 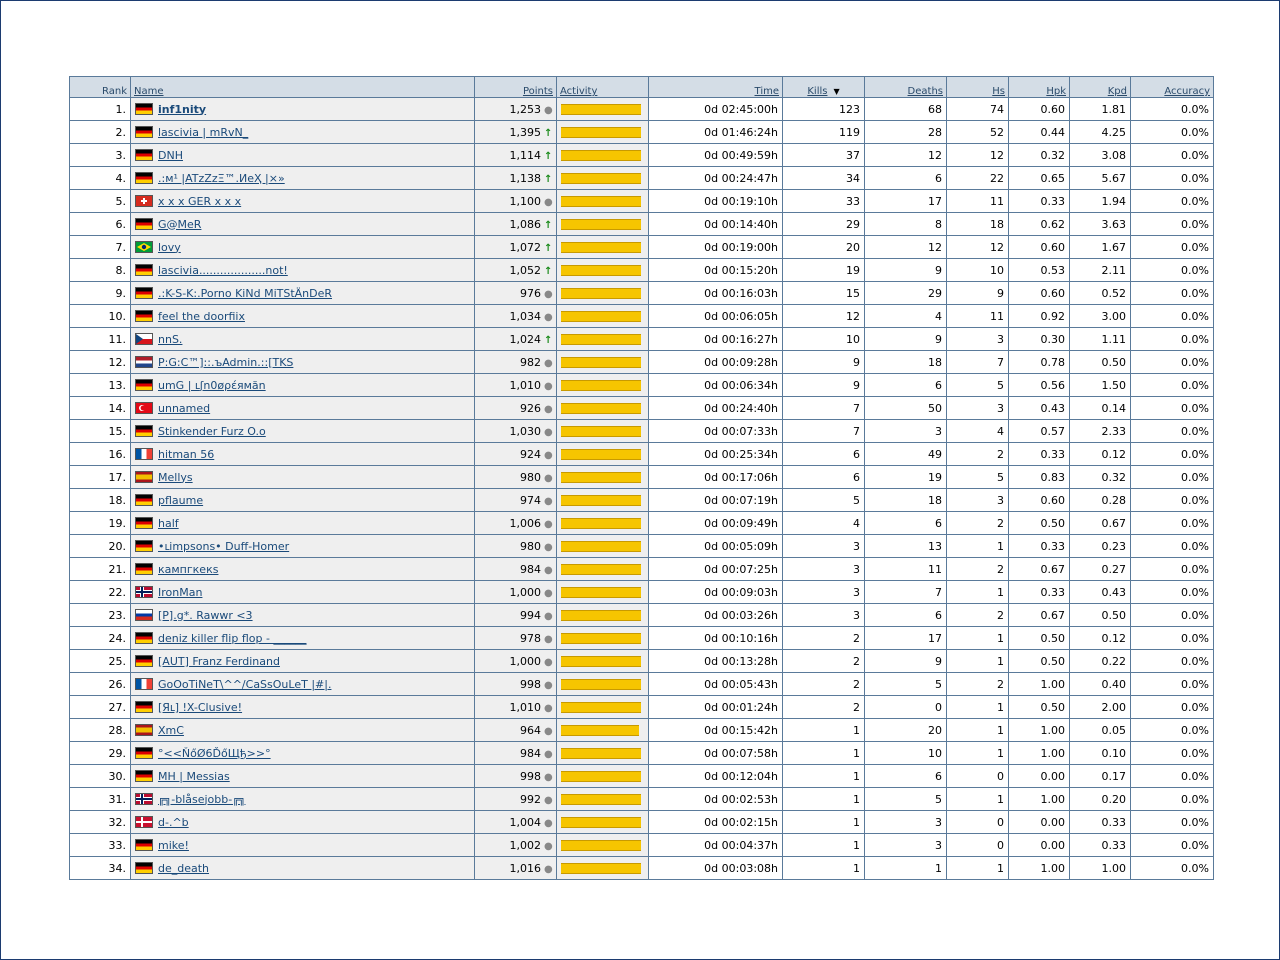 What do you see at coordinates (202, 799) in the screenshot?
I see `player-name-link: ╔╗-blåsejobb-╔╗` at bounding box center [202, 799].